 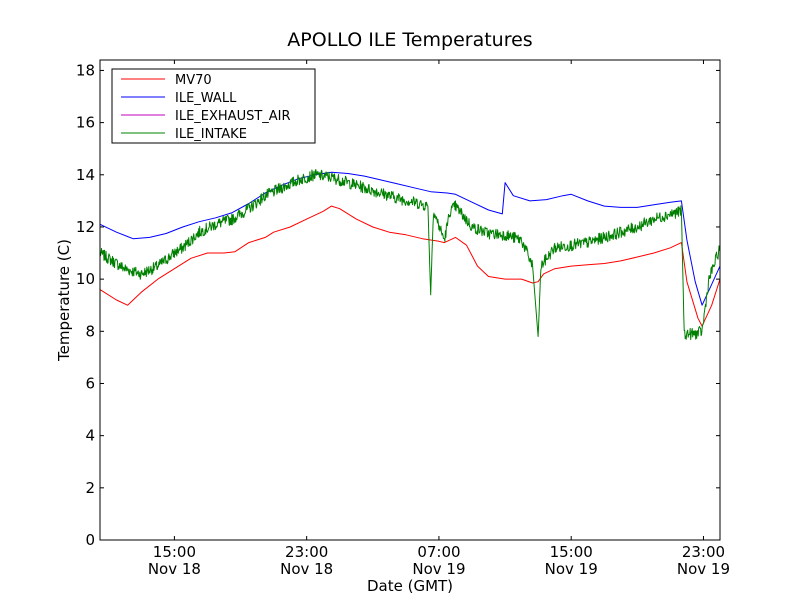 What do you see at coordinates (85, 123) in the screenshot?
I see `y-tick-label: 16` at bounding box center [85, 123].